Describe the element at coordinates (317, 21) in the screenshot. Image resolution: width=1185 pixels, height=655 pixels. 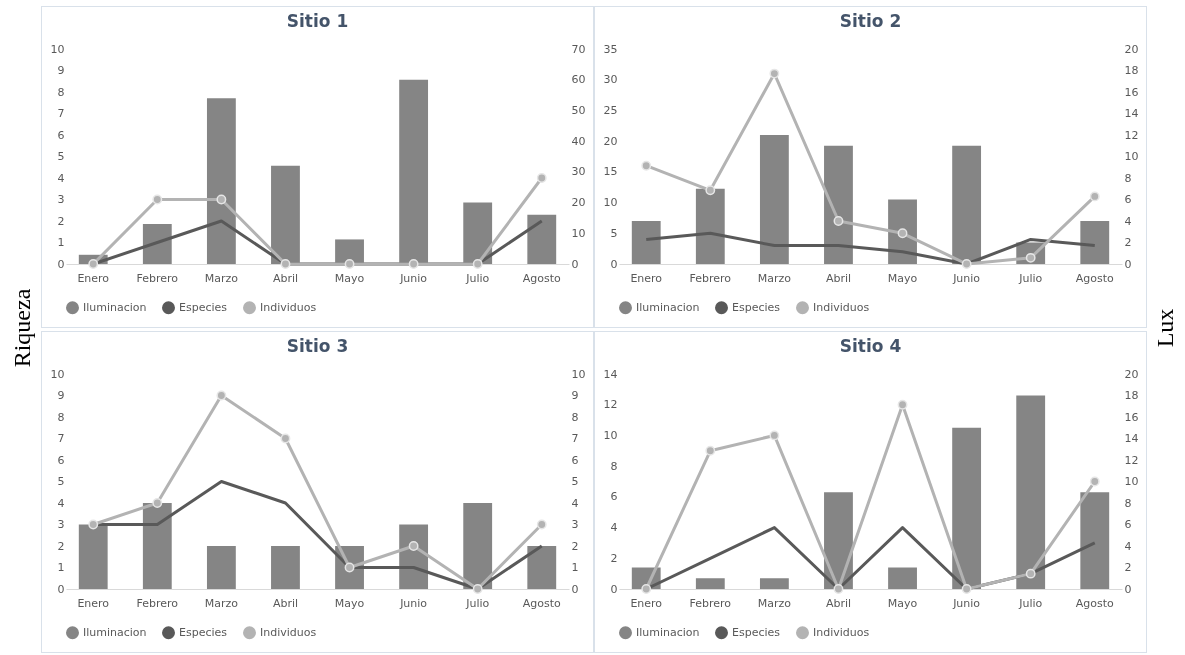
I see `chart-title: Sitio 1` at that location.